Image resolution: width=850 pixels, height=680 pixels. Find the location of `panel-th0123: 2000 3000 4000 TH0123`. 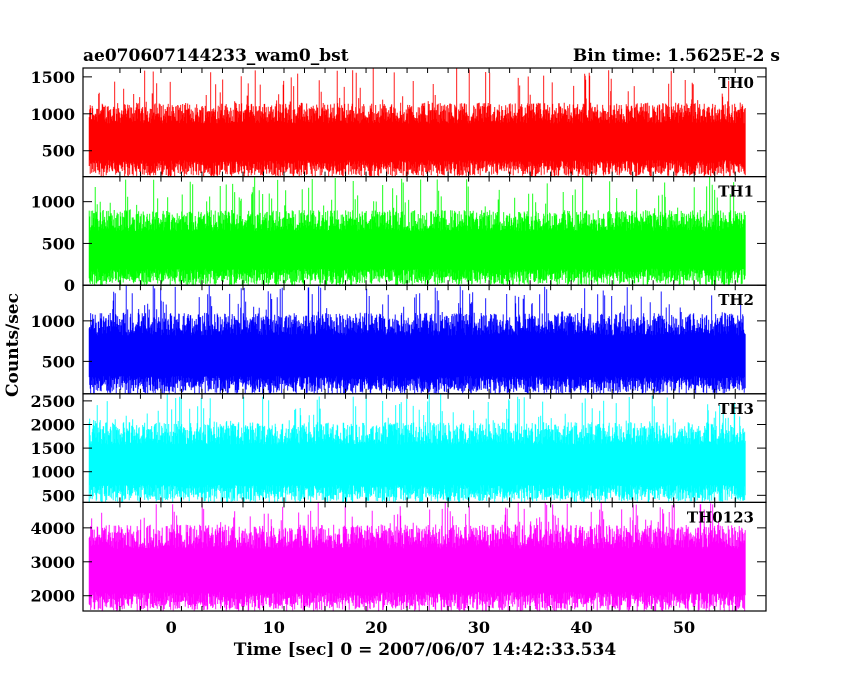

panel-th0123: 2000 3000 4000 TH0123 is located at coordinates (398, 556).